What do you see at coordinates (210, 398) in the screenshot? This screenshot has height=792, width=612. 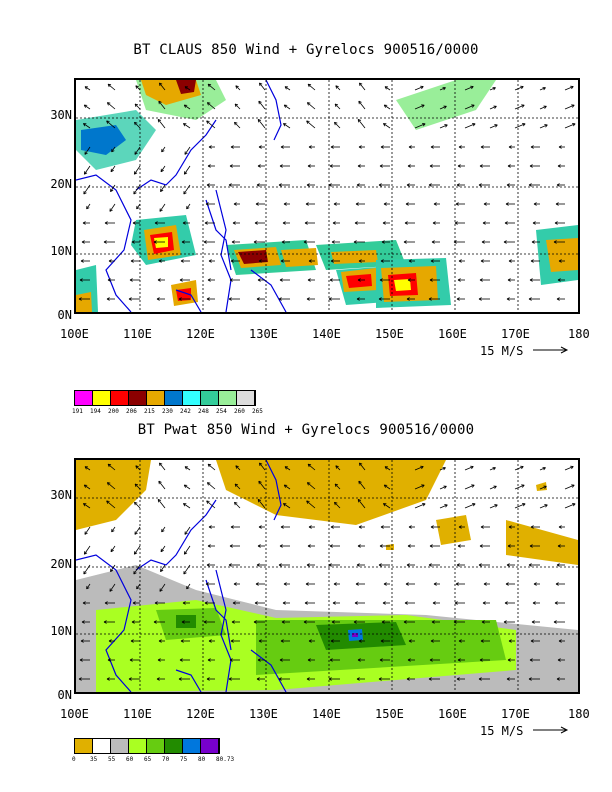 I see `legend-swatch` at bounding box center [210, 398].